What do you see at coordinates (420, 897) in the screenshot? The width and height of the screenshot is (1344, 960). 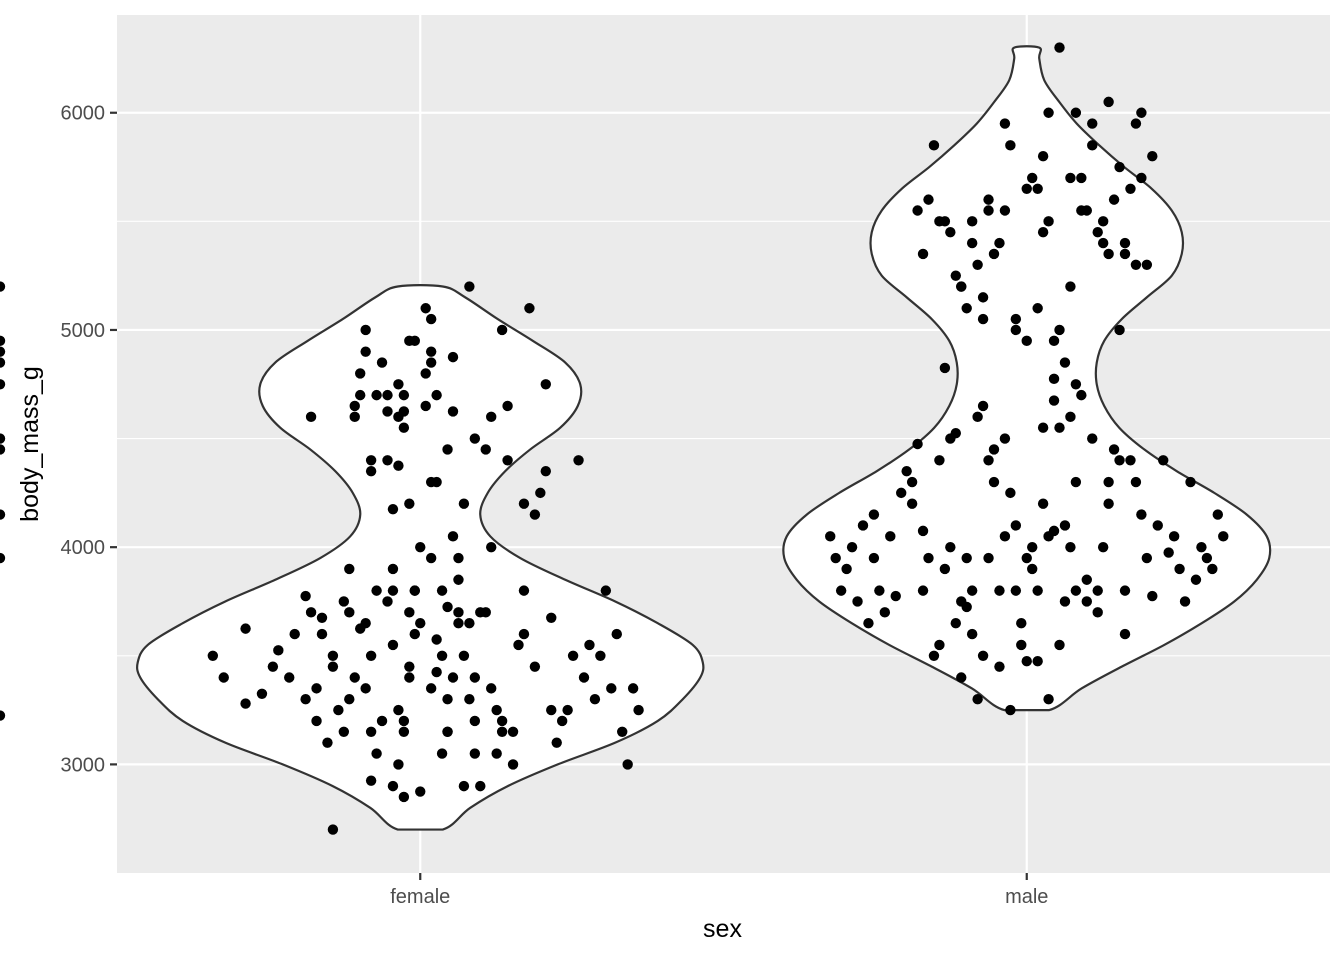 I see `x-tick-label: female` at bounding box center [420, 897].